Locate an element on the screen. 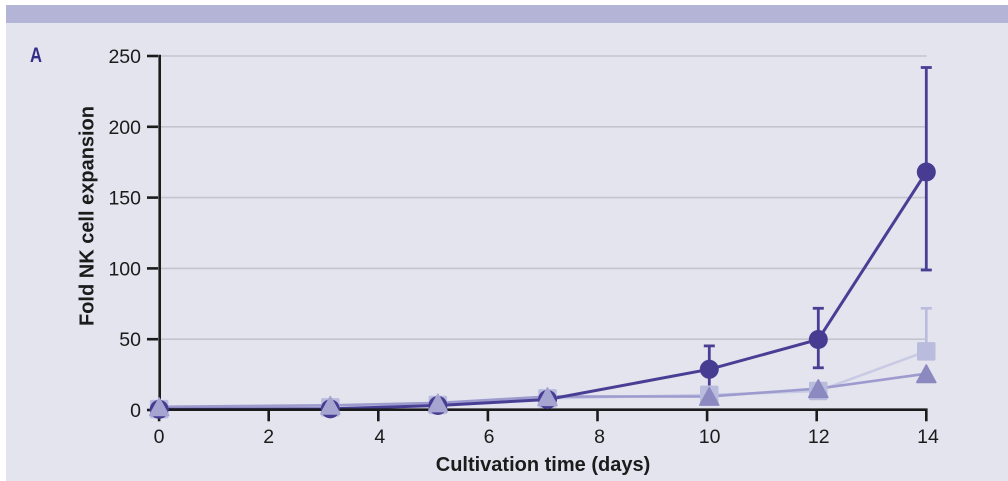 The width and height of the screenshot is (1008, 481). svg-text: 12 is located at coordinates (819, 437).